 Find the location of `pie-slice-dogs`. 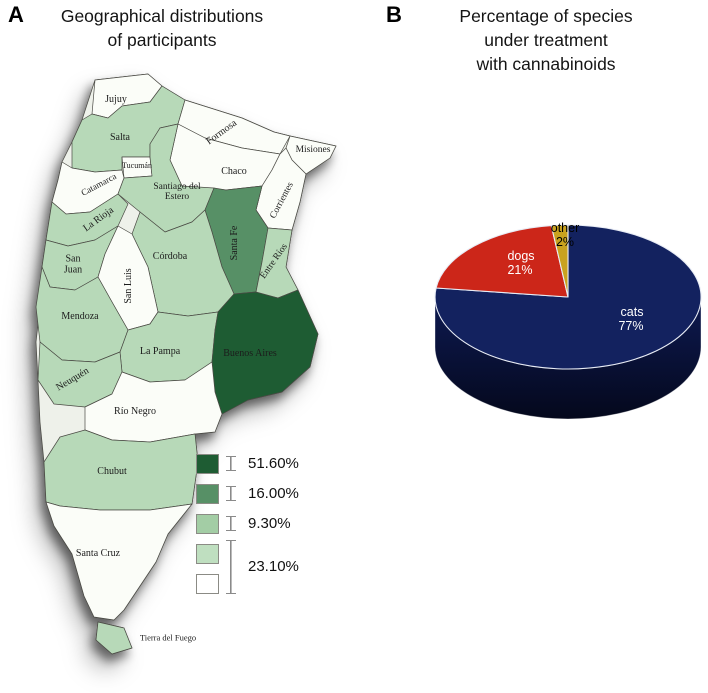

pie-slice-dogs is located at coordinates (502, 261).